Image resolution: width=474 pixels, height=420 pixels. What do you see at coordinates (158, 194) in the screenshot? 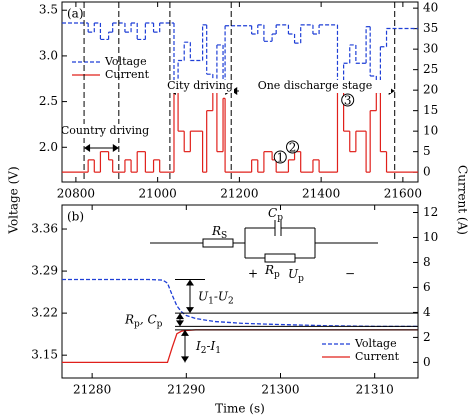
I see `x-tick-label: 21000` at bounding box center [158, 194].